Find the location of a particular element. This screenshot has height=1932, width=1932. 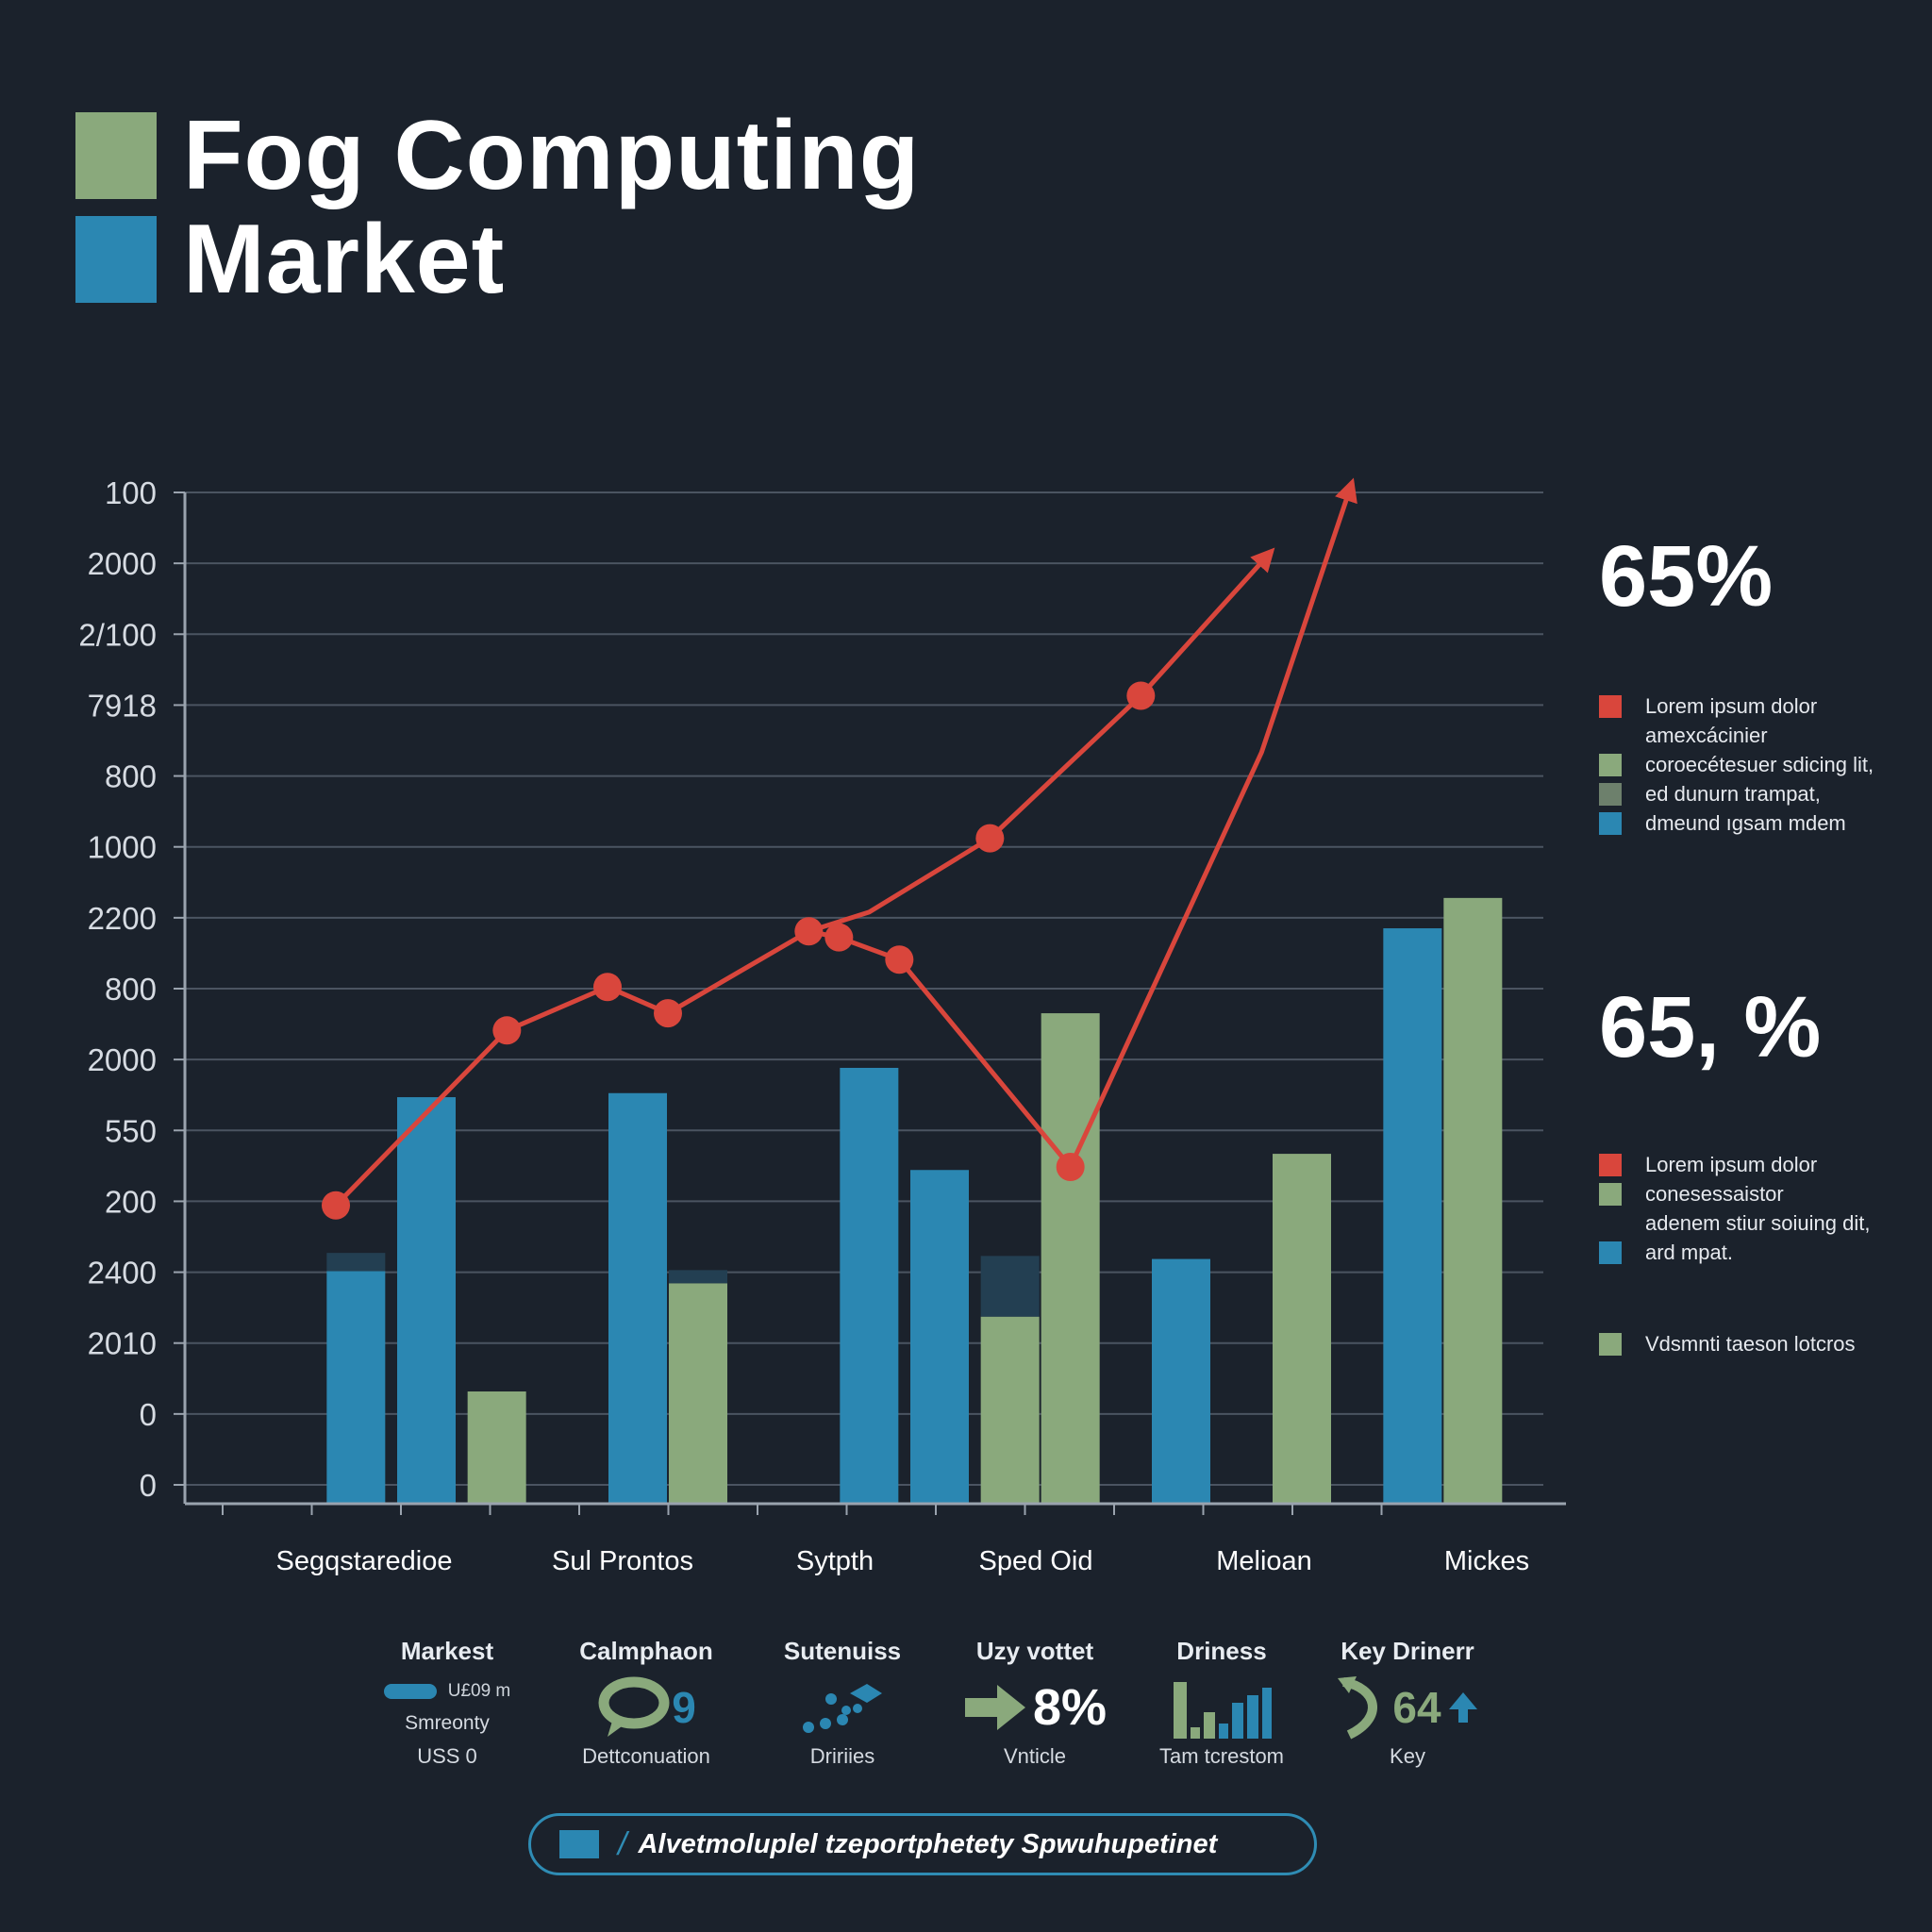

chart-title: Fog Computing Market is located at coordinates (497, 208).